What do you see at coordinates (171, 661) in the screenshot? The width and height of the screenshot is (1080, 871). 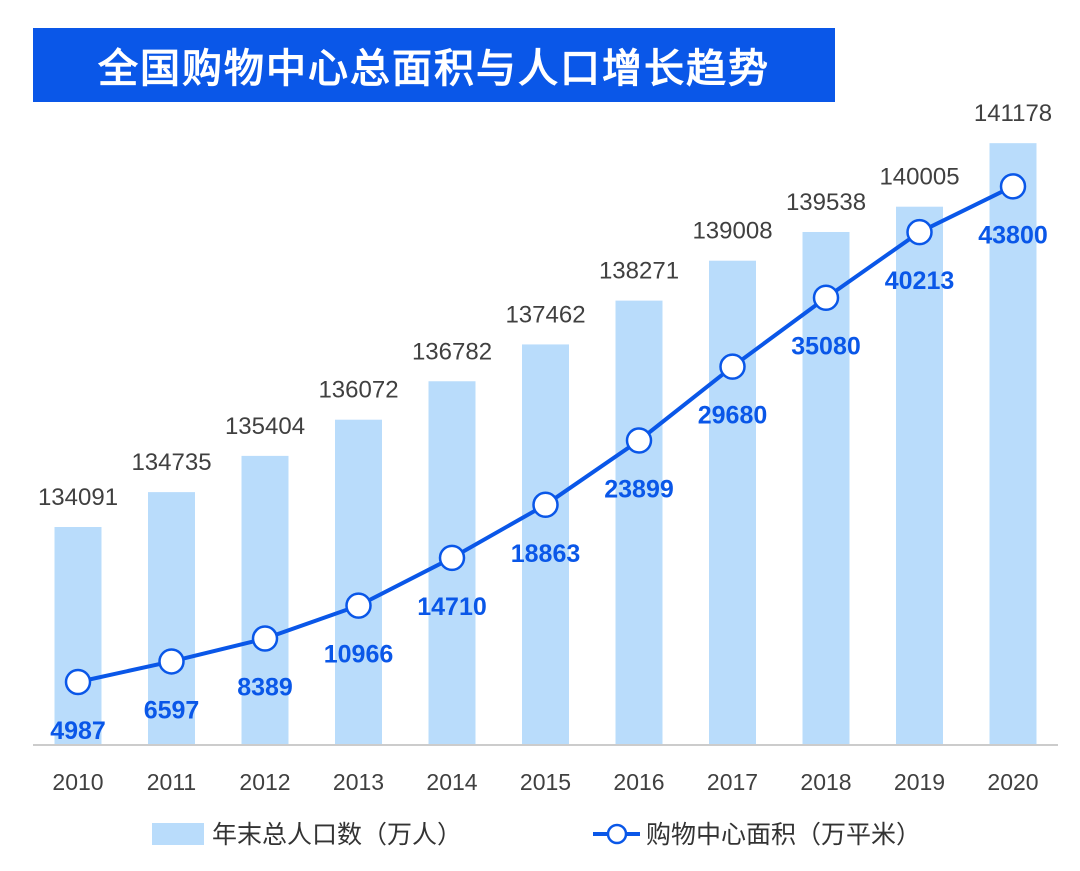 I see `area-marker-2011` at bounding box center [171, 661].